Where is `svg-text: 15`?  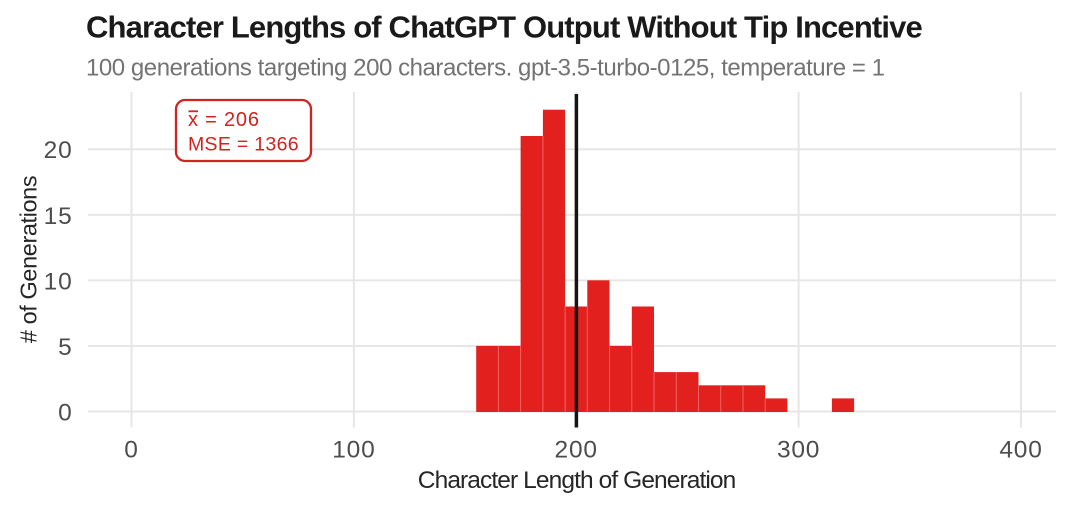 svg-text: 15 is located at coordinates (58, 216).